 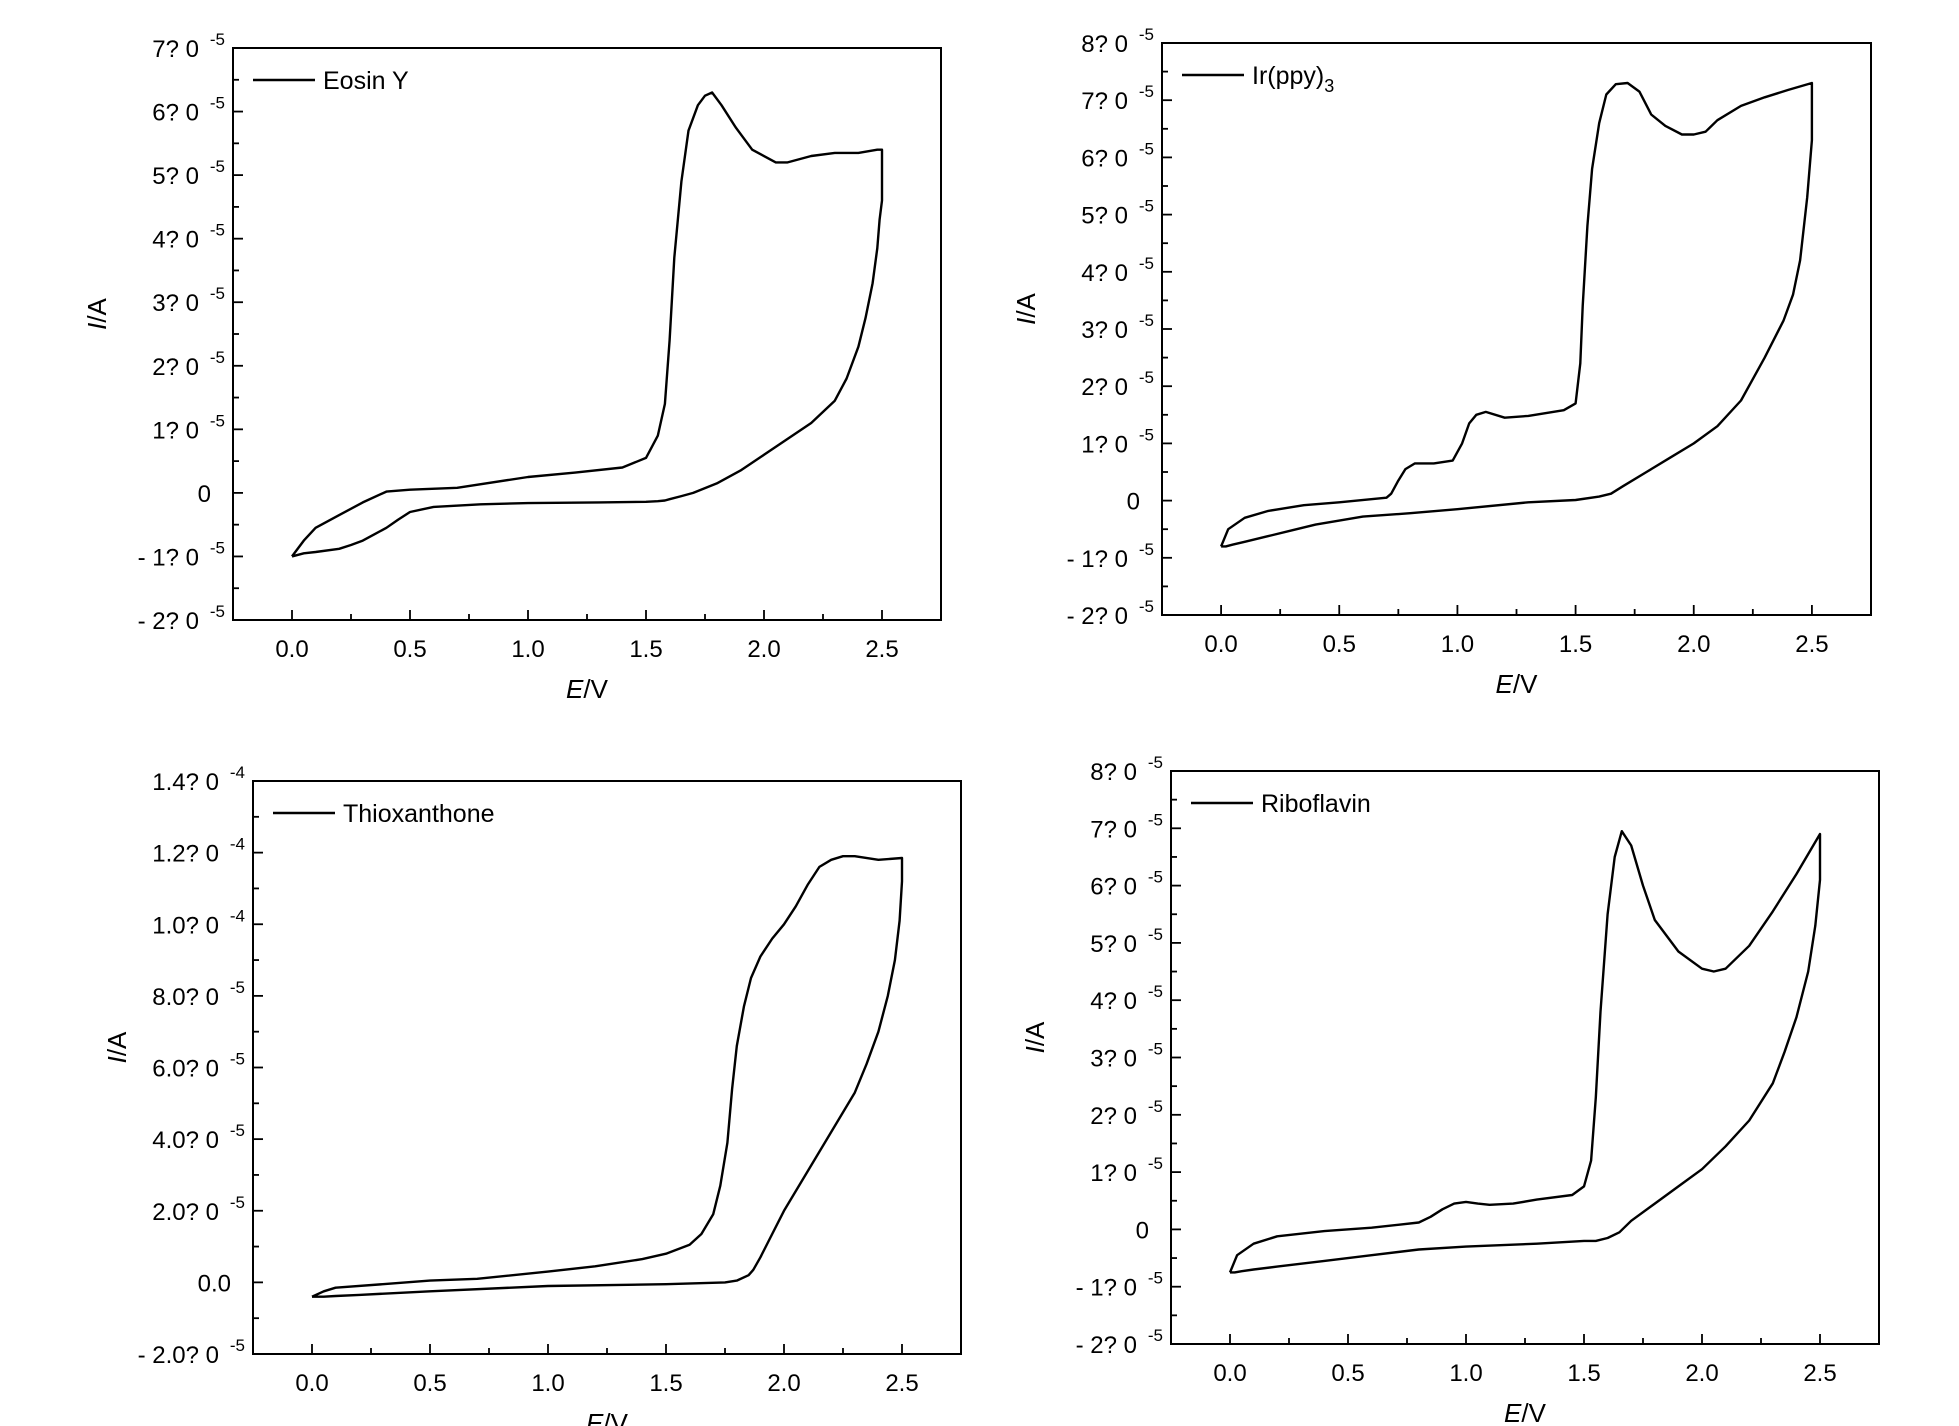 I want to click on y-tick-label: 8.0? 0, so click(x=185, y=997).